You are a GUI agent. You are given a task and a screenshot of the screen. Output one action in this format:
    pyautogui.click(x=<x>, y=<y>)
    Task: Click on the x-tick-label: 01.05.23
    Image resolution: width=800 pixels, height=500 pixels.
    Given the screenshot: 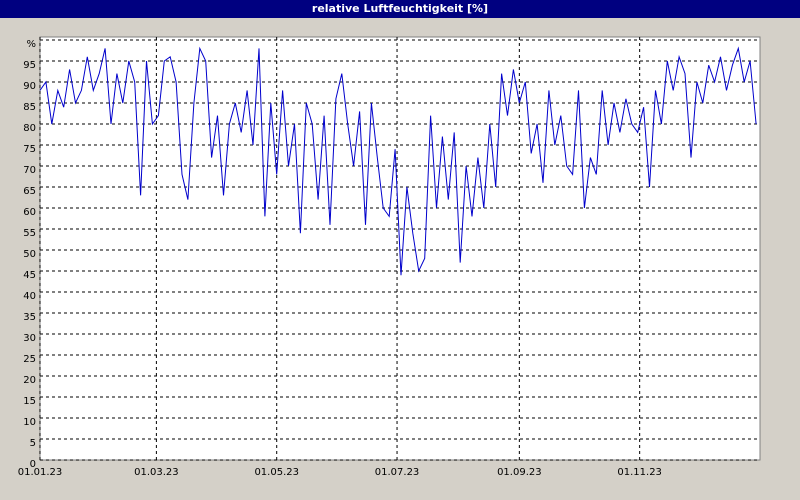 What is the action you would take?
    pyautogui.click(x=276, y=472)
    